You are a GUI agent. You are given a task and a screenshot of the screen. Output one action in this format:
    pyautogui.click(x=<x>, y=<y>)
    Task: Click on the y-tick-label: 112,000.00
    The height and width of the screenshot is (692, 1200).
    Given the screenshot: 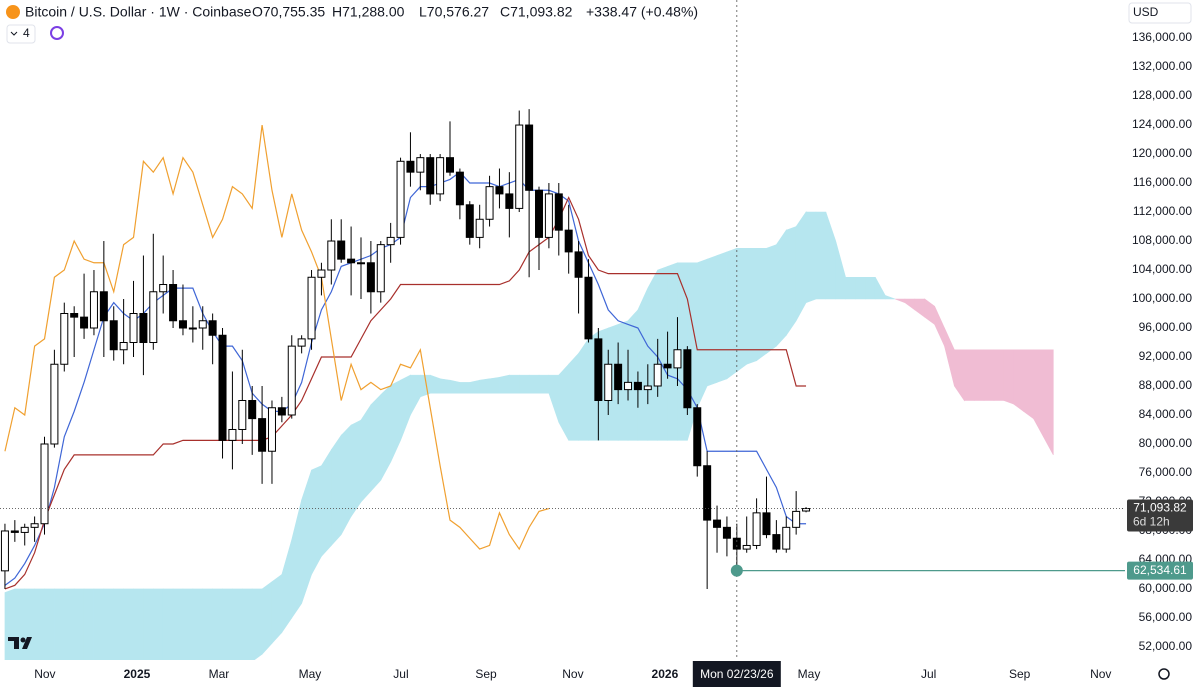 What is the action you would take?
    pyautogui.click(x=1162, y=211)
    